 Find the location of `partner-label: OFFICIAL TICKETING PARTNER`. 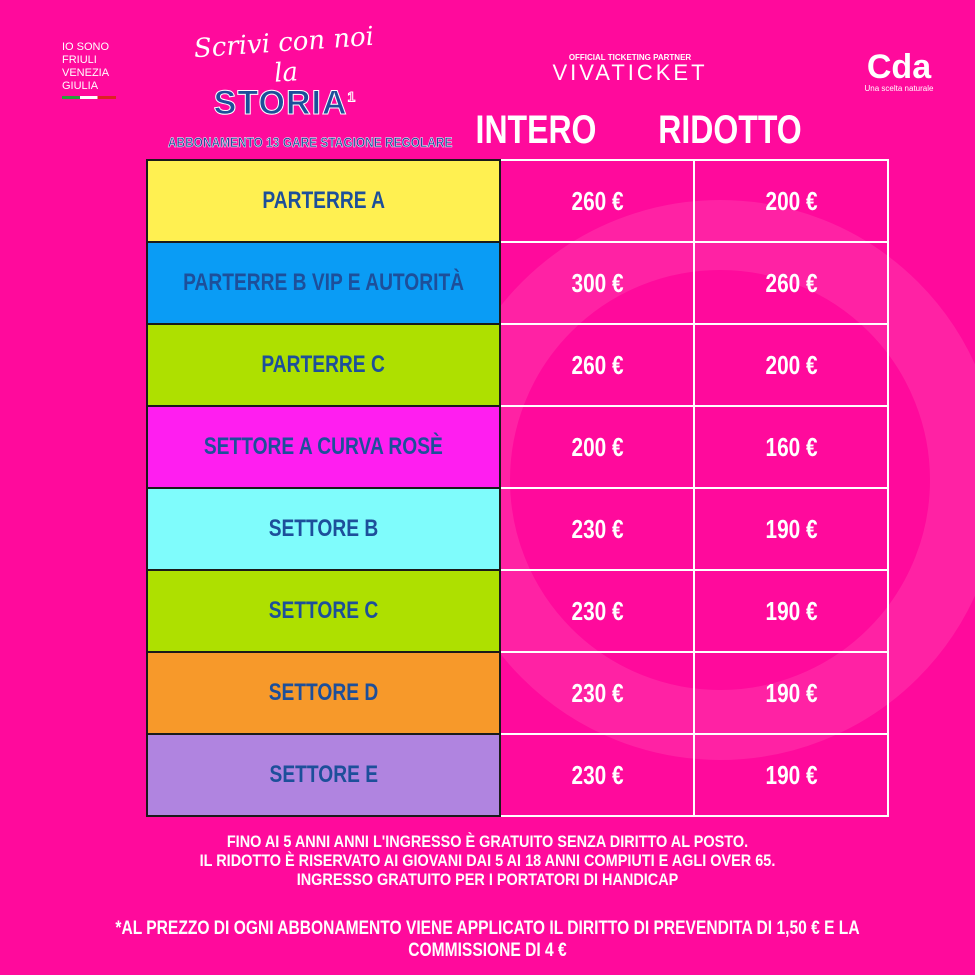

partner-label: OFFICIAL TICKETING PARTNER is located at coordinates (630, 57).